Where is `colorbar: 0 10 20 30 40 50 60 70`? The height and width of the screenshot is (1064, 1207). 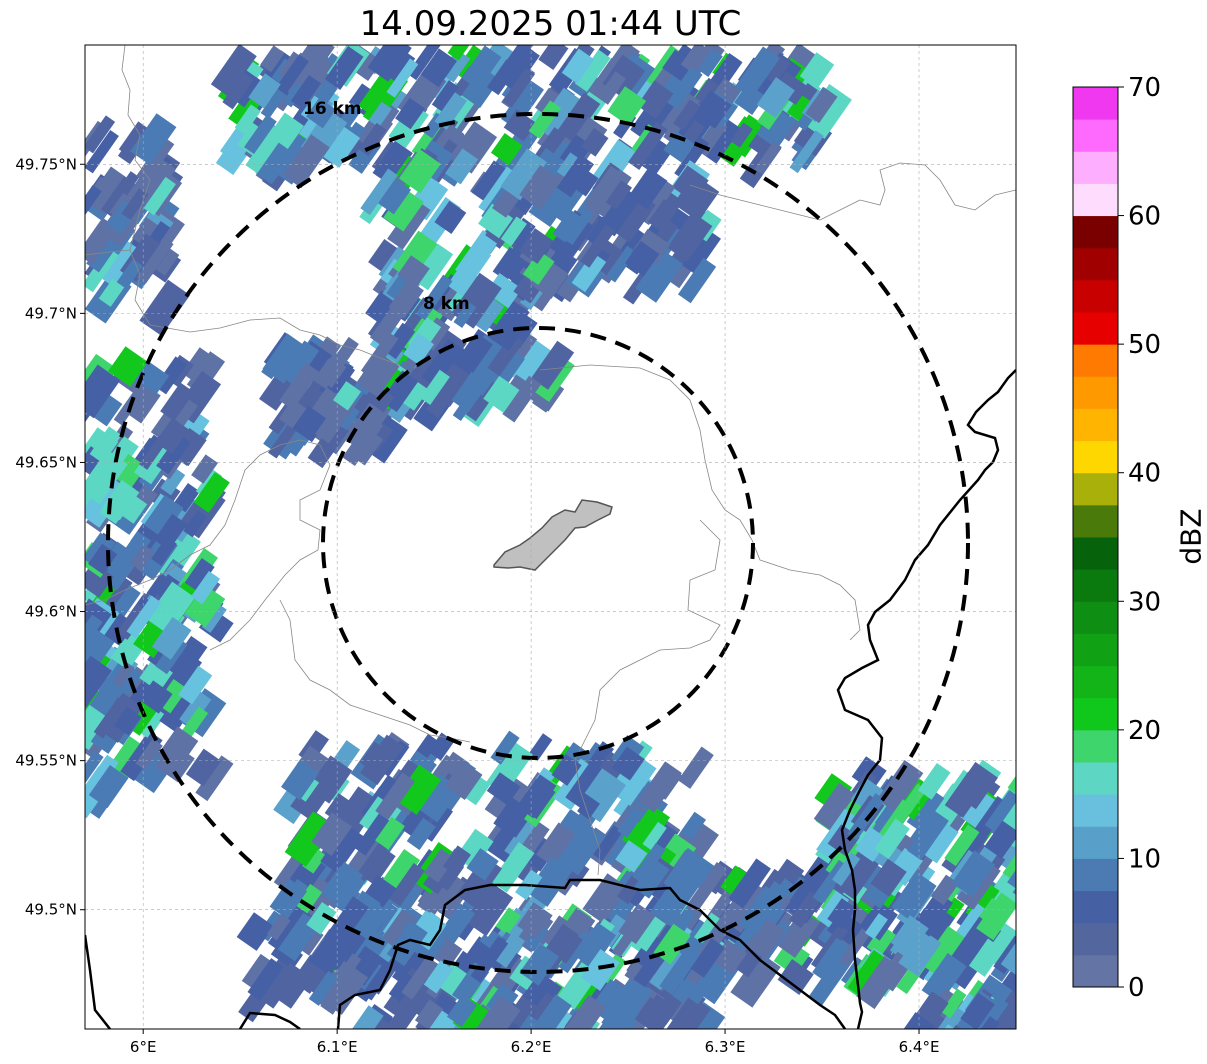
colorbar: 0 10 20 30 40 50 60 70 is located at coordinates (1116, 538).